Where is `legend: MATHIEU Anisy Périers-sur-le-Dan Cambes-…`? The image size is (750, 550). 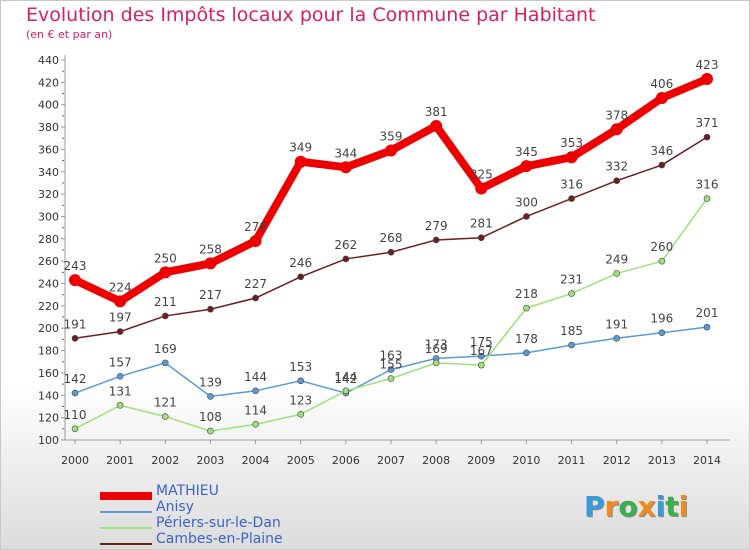
legend: MATHIEU Anisy Périers-sur-le-Dan Cambes-… is located at coordinates (220, 516).